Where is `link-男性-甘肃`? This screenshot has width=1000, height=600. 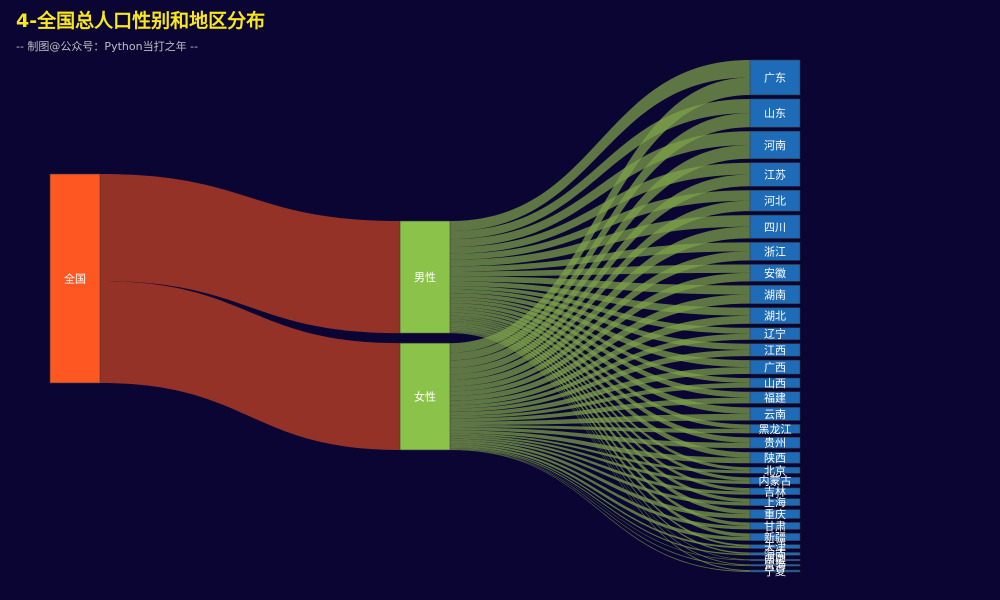 link-男性-甘肃 is located at coordinates (600, 425).